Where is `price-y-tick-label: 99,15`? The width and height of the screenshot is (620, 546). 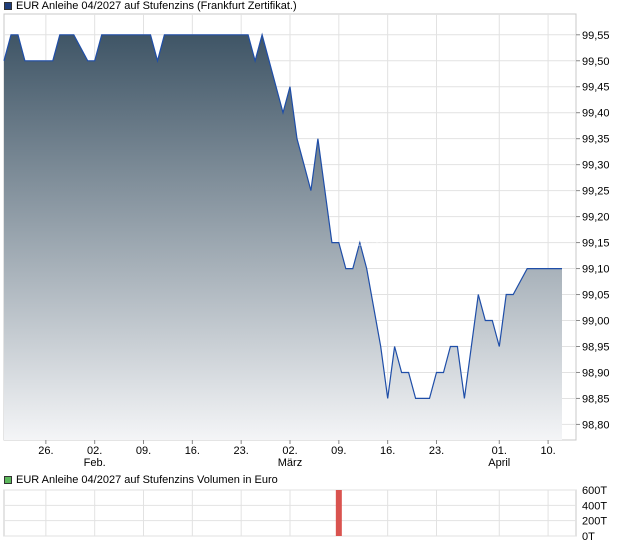 price-y-tick-label: 99,15 is located at coordinates (596, 244).